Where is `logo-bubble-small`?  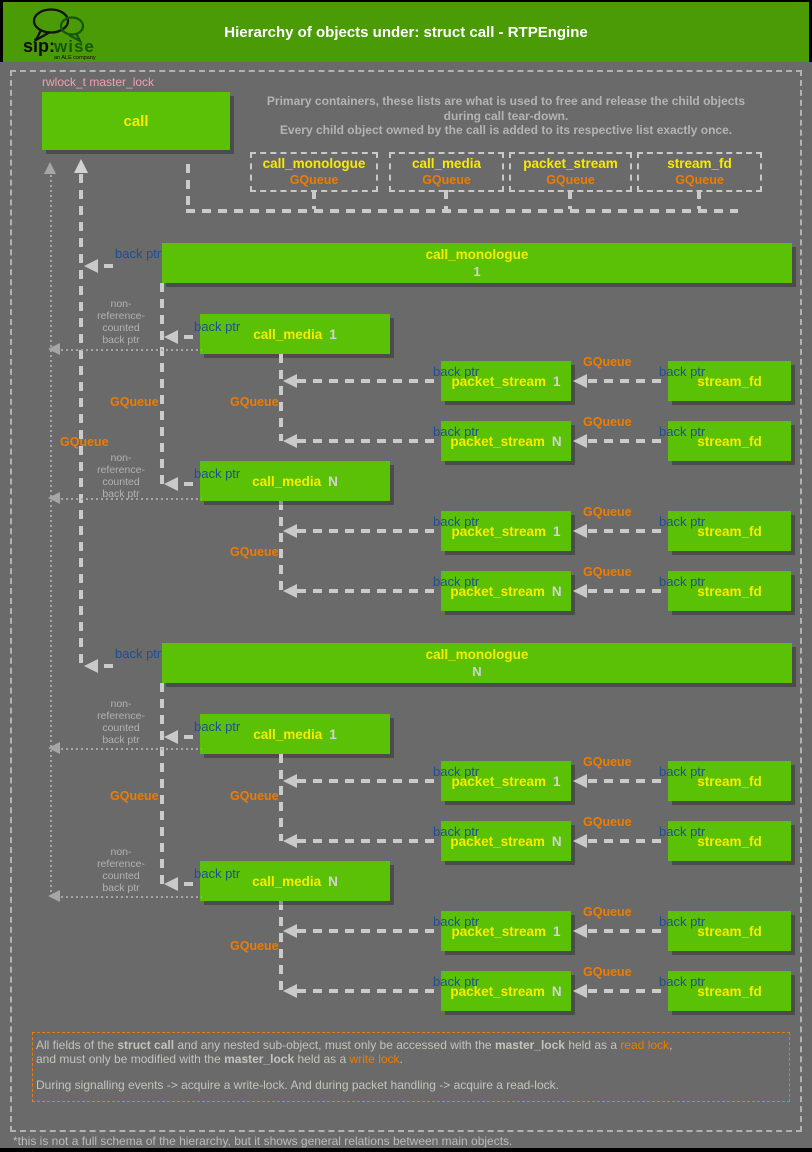
logo-bubble-small is located at coordinates (72, 26).